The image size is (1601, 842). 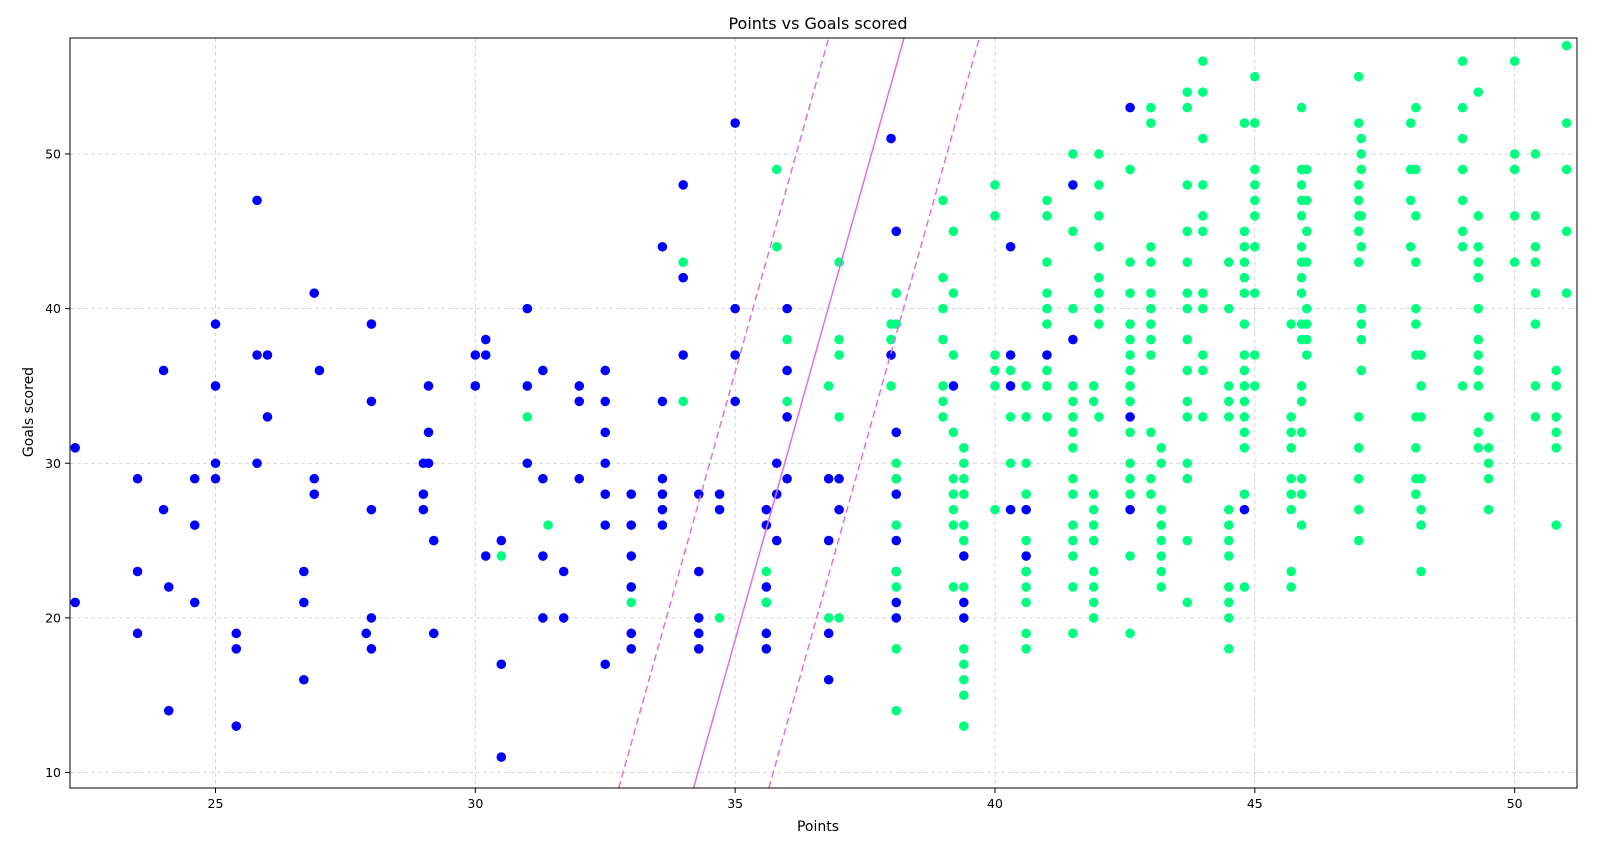 I want to click on y-tick-label: 50, so click(x=53, y=153).